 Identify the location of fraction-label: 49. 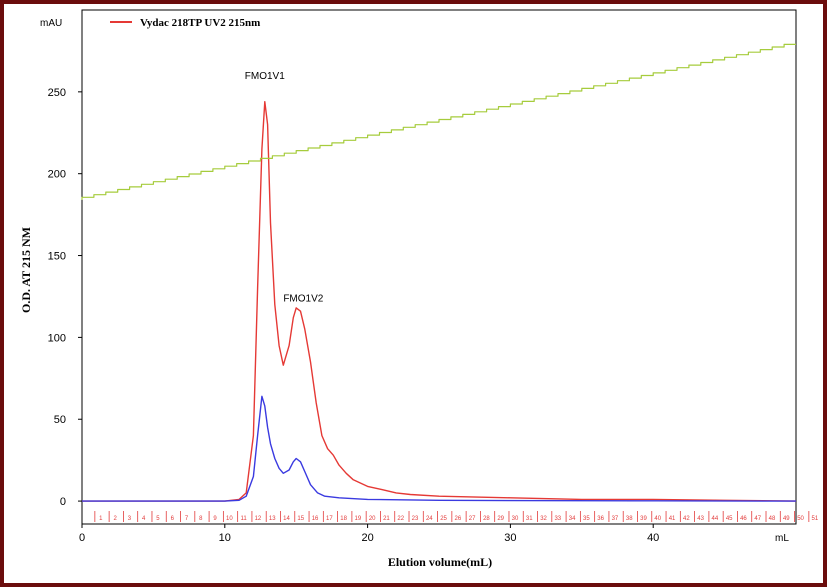
(786, 519).